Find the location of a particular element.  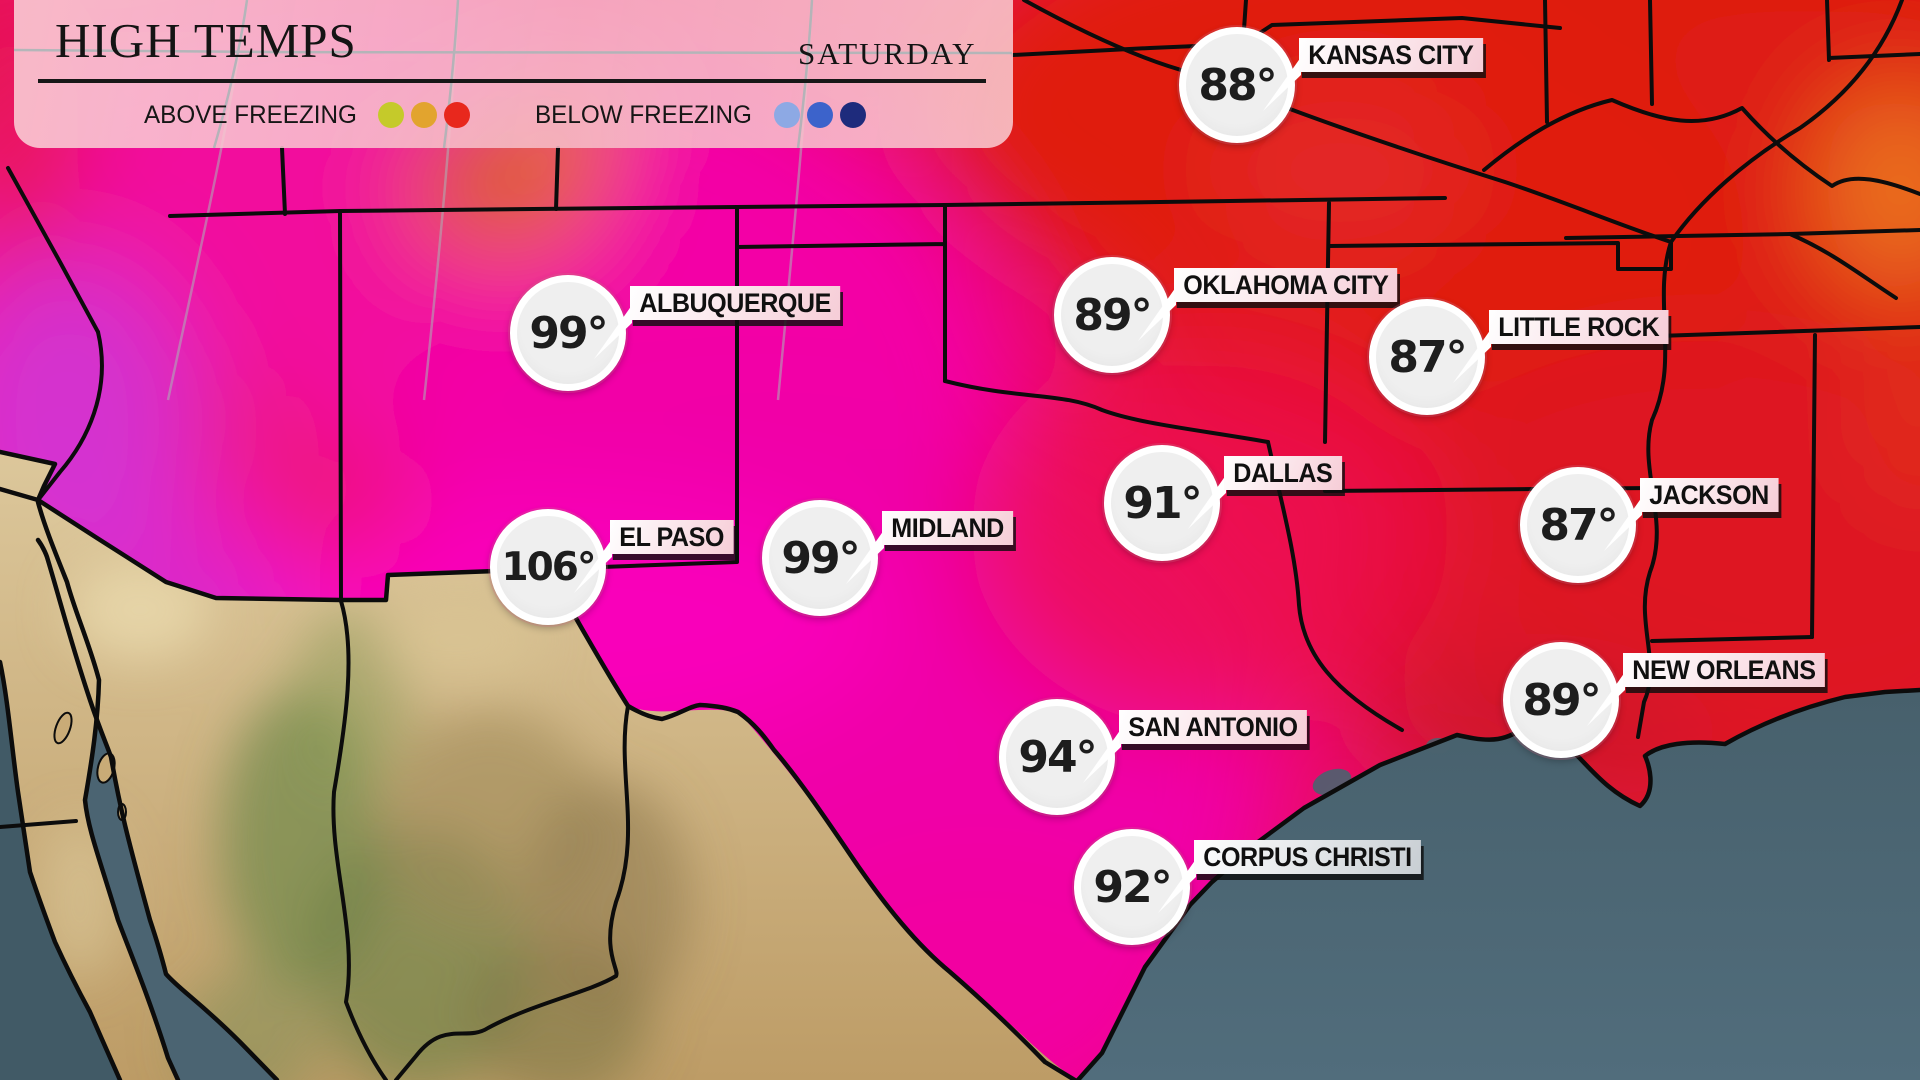

header-graticule-lines is located at coordinates (513, 74).